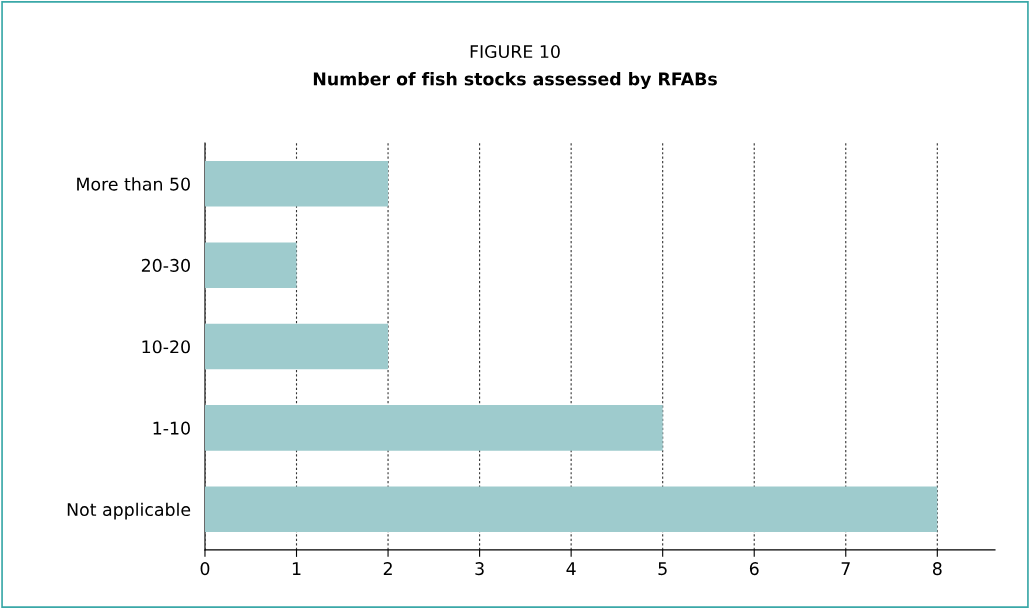 Image resolution: width=1030 pixels, height=609 pixels. What do you see at coordinates (662, 569) in the screenshot?
I see `x-tick-label: 5` at bounding box center [662, 569].